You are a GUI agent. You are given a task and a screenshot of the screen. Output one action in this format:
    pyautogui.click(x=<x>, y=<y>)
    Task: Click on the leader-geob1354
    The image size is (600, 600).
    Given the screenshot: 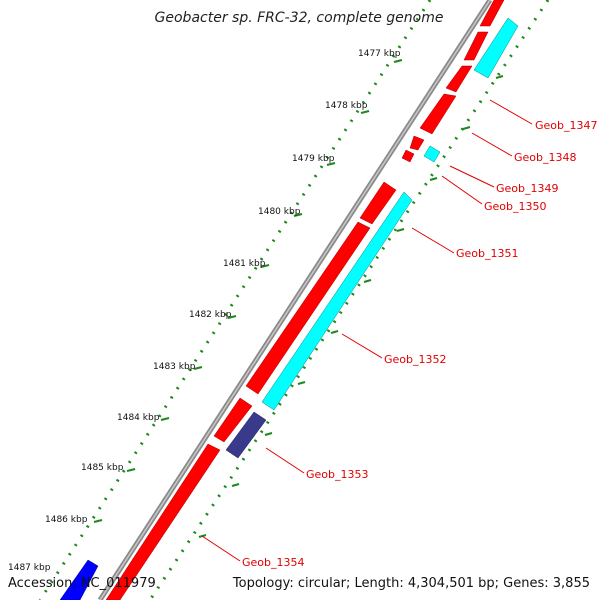 What is the action you would take?
    pyautogui.click(x=221, y=548)
    